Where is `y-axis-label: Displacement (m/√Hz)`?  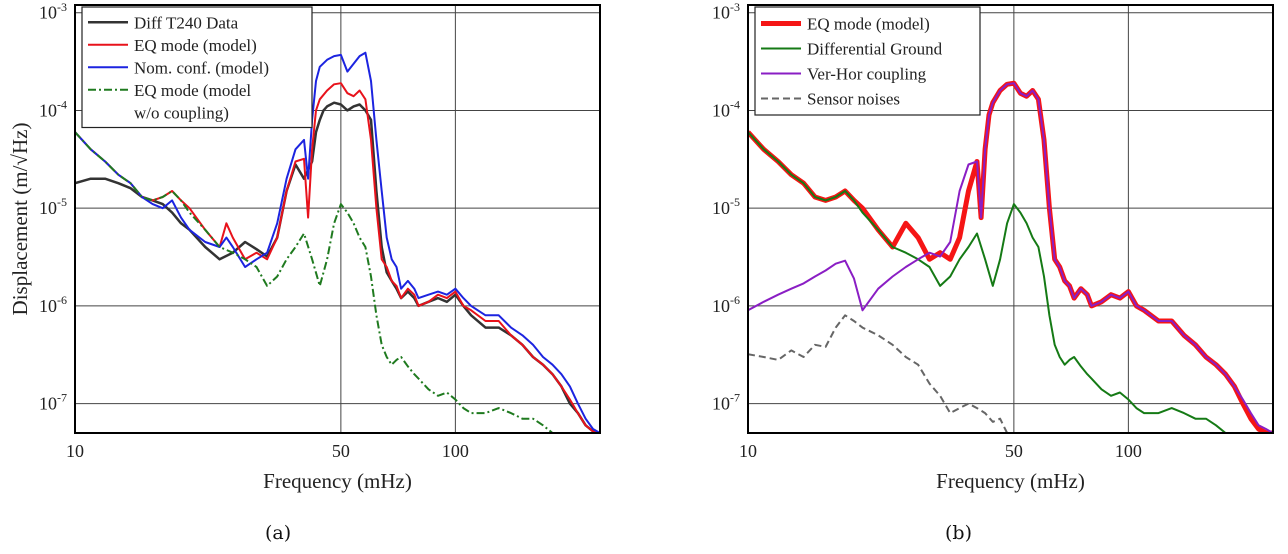 y-axis-label: Displacement (m/√Hz) is located at coordinates (20, 219).